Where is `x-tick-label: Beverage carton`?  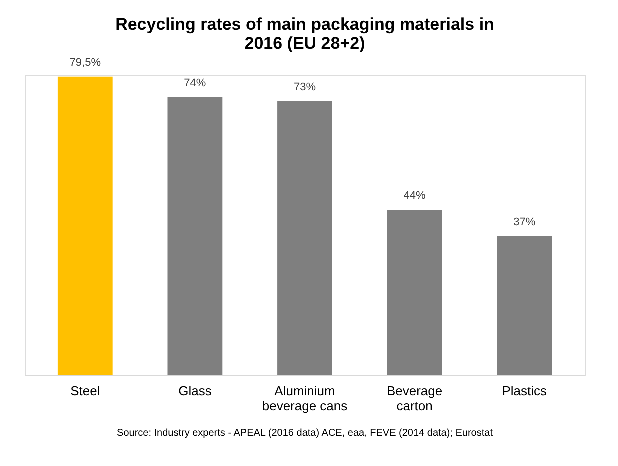
x-tick-label: Beverage carton is located at coordinates (414, 399).